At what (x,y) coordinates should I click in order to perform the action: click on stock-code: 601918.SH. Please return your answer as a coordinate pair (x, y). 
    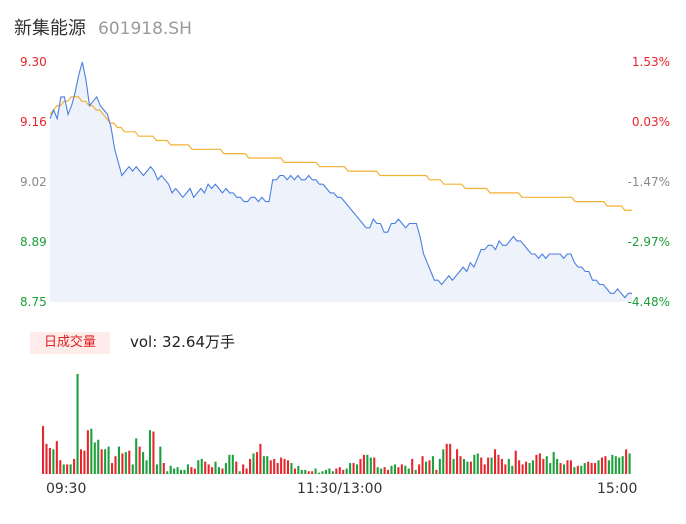
    Looking at the image, I should click on (145, 29).